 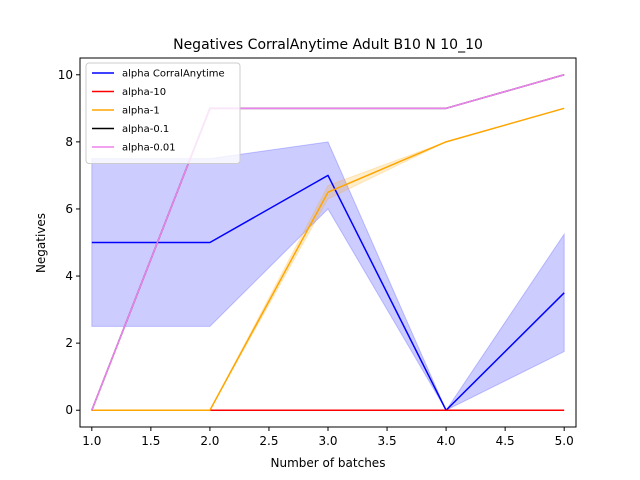 What do you see at coordinates (69, 209) in the screenshot?
I see `y-tick-label: 6` at bounding box center [69, 209].